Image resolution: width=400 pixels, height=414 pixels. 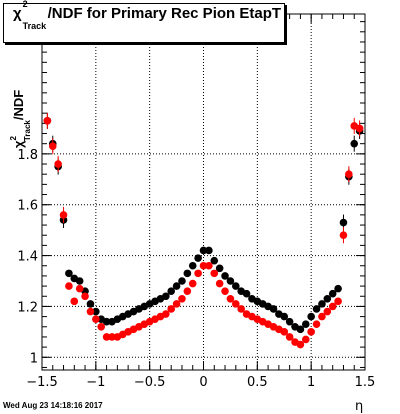 What do you see at coordinates (27, 257) in the screenshot?
I see `y-tick-label: 1.4` at bounding box center [27, 257].